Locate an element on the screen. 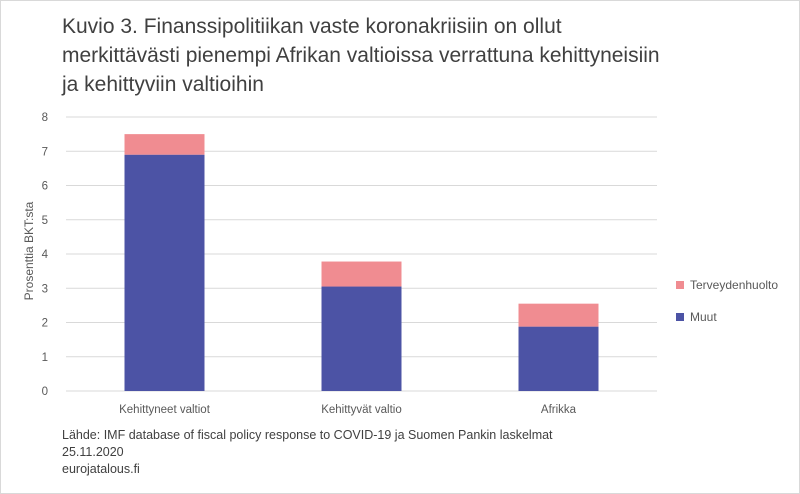 The height and width of the screenshot is (494, 800). x-tick-label: Kehittyvät valtio is located at coordinates (361, 410).